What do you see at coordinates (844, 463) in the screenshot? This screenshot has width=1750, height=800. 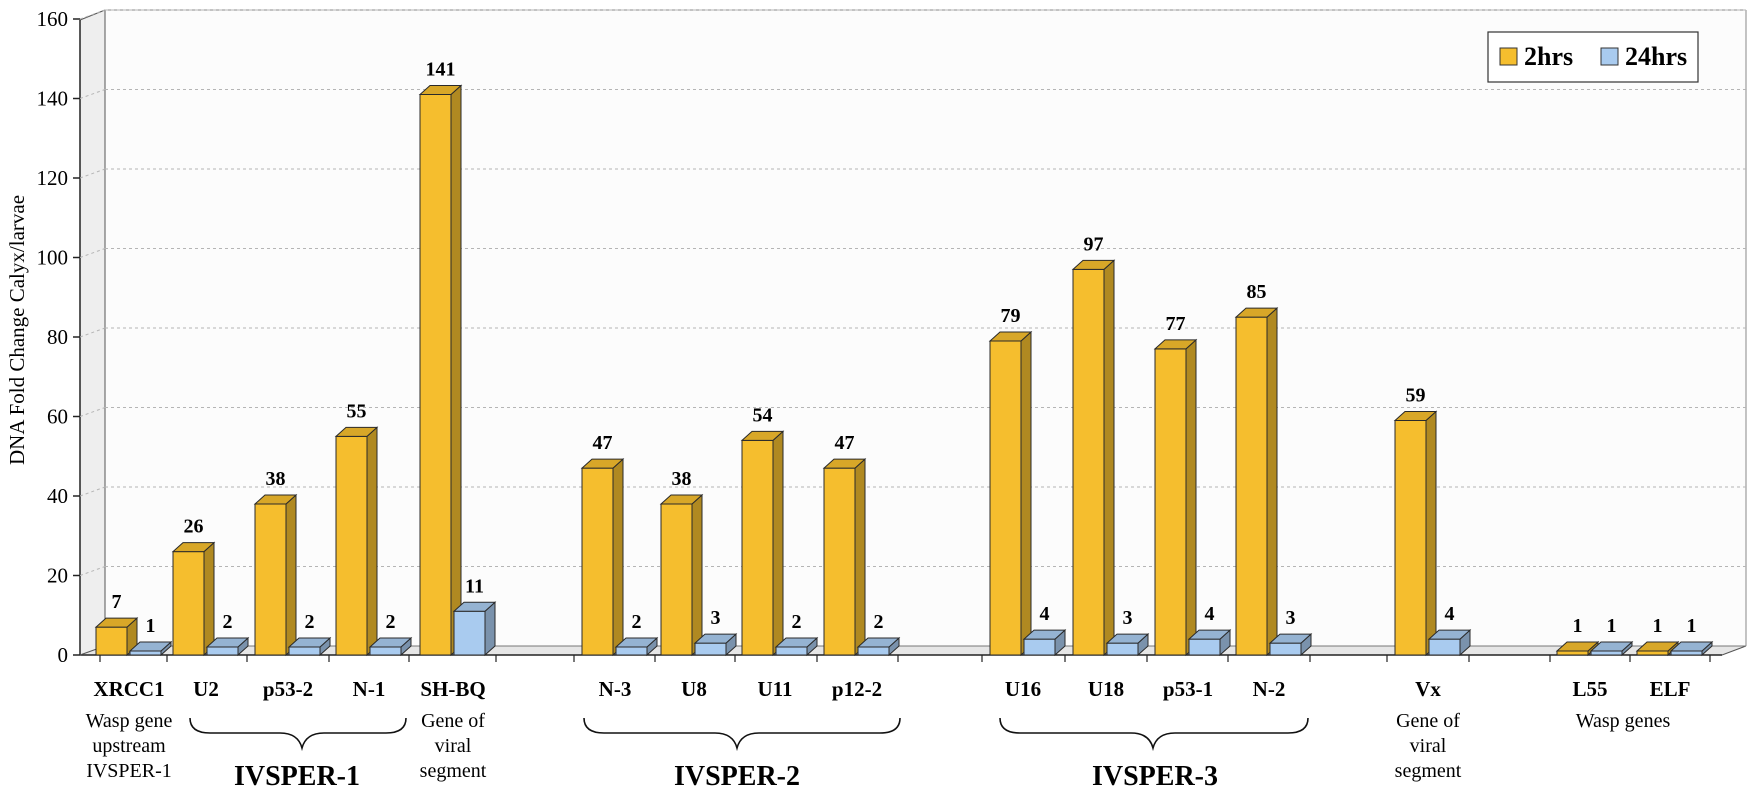 I see `bar-2hrs-p12-2-top` at bounding box center [844, 463].